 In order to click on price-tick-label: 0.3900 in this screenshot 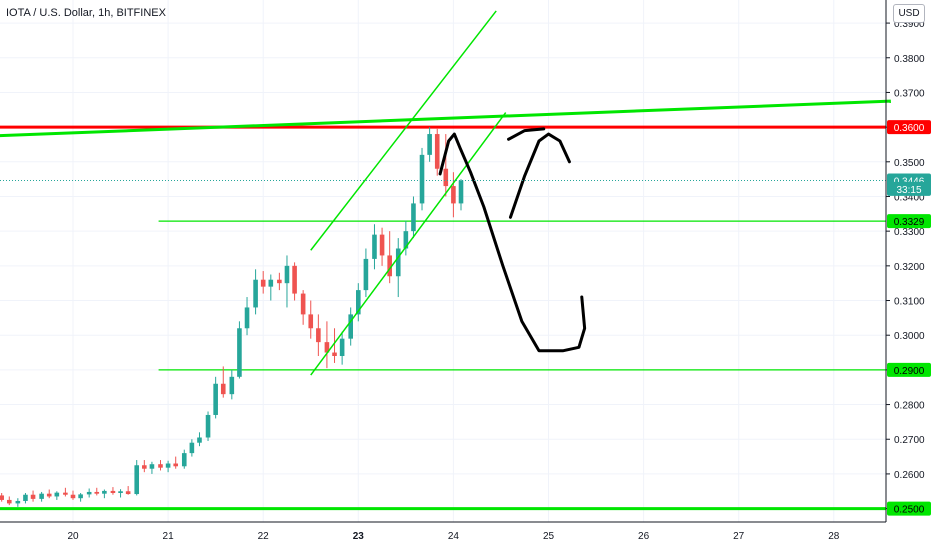, I will do `click(909, 24)`.